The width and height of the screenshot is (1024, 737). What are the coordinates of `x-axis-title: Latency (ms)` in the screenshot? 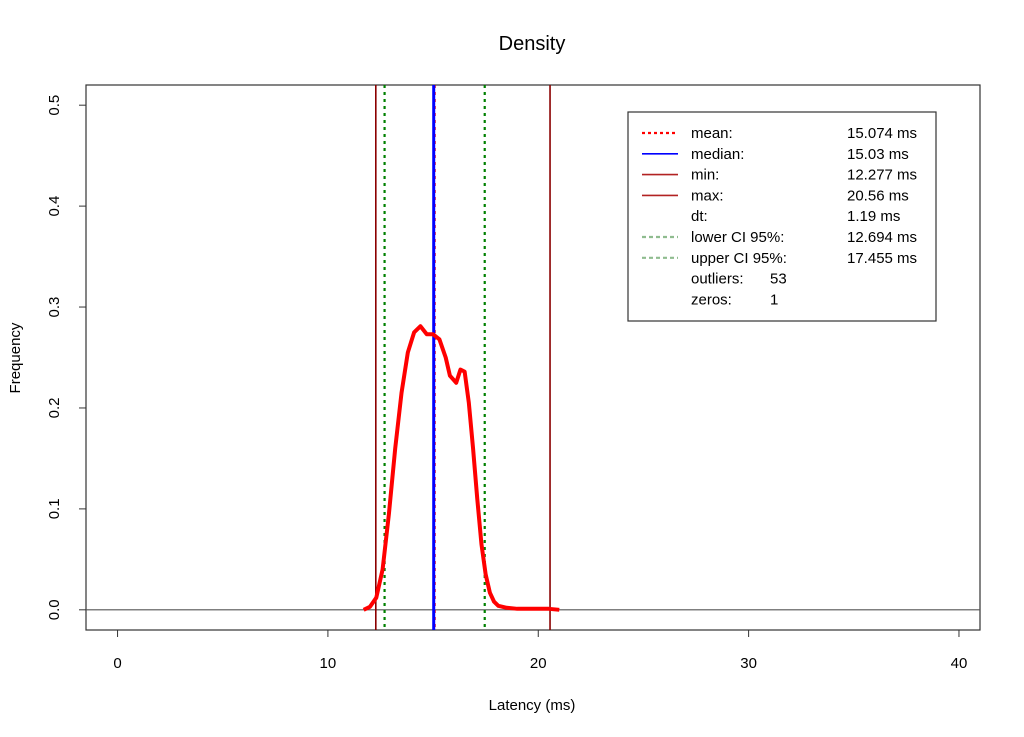 It's located at (532, 705).